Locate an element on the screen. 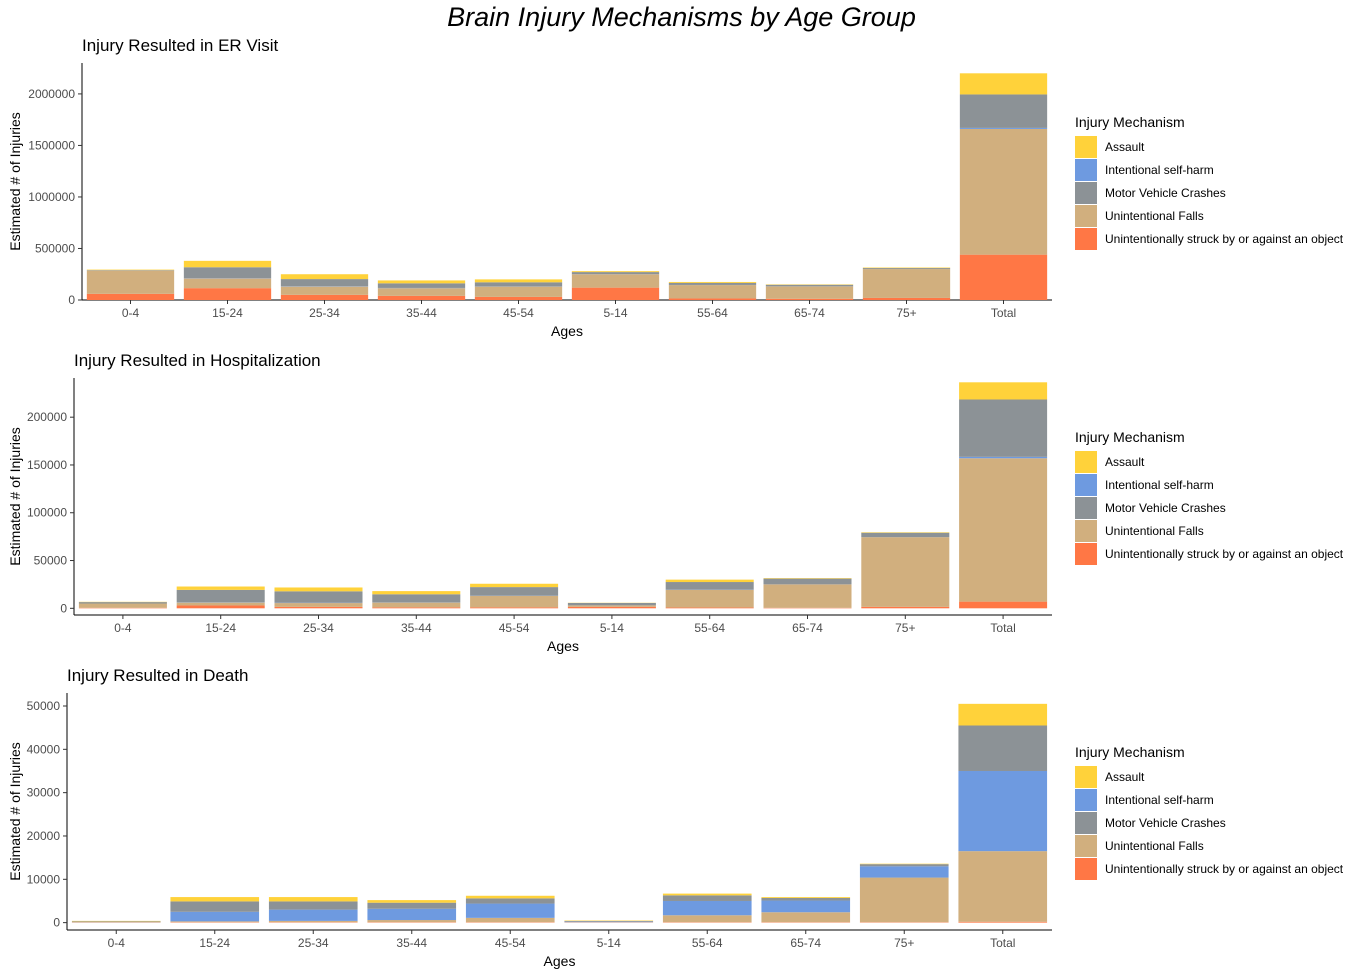 This screenshot has height=975, width=1363. page-title: Brain Injury Mechanisms by Age Group is located at coordinates (681, 17).